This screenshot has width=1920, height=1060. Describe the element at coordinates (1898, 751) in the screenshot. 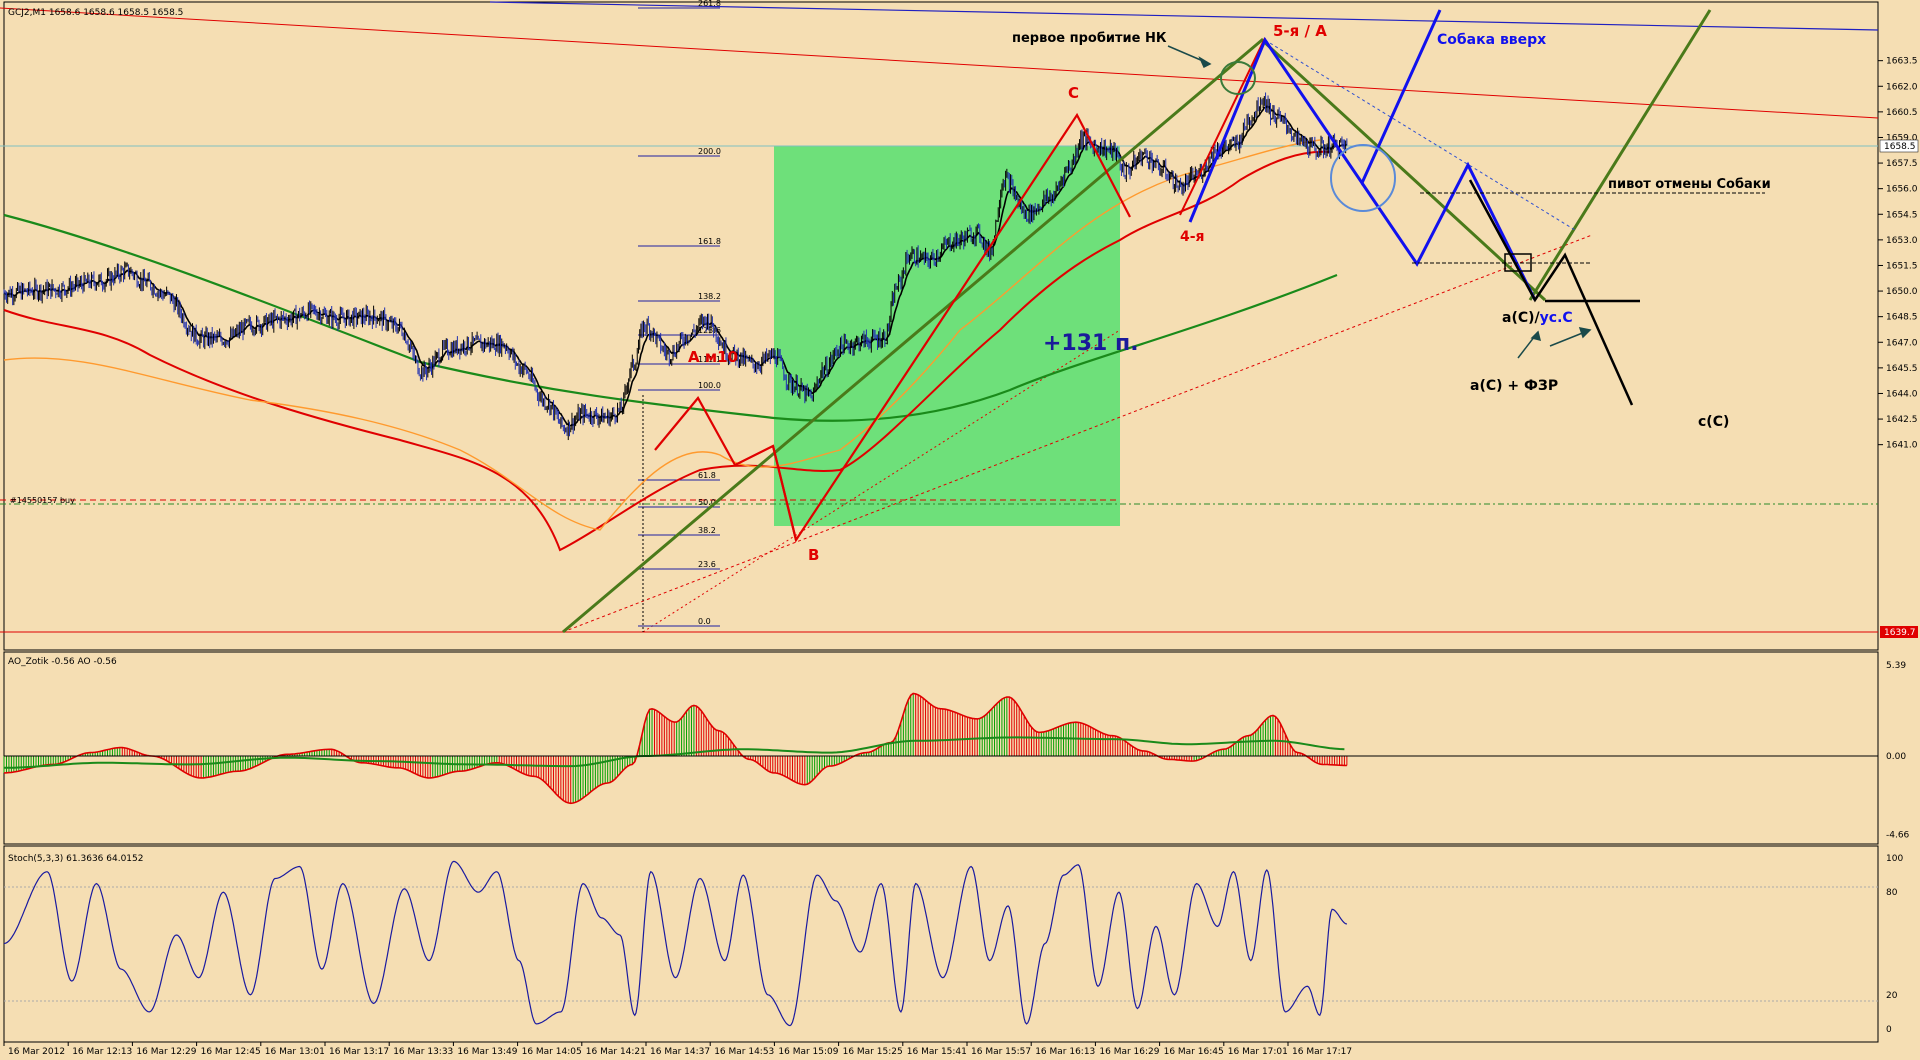

I see `ao-axis: 5.39 0.00 -4.66` at that location.